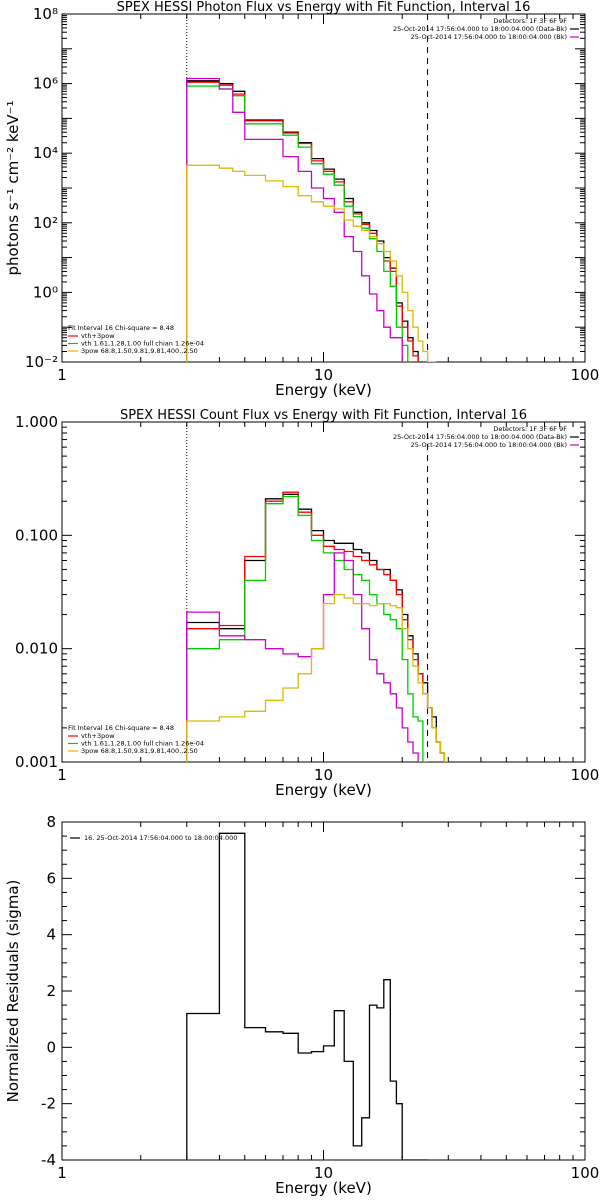 This screenshot has height=1200, width=600. Describe the element at coordinates (45, 84) in the screenshot. I see `y-tick-label: 10⁶` at that location.